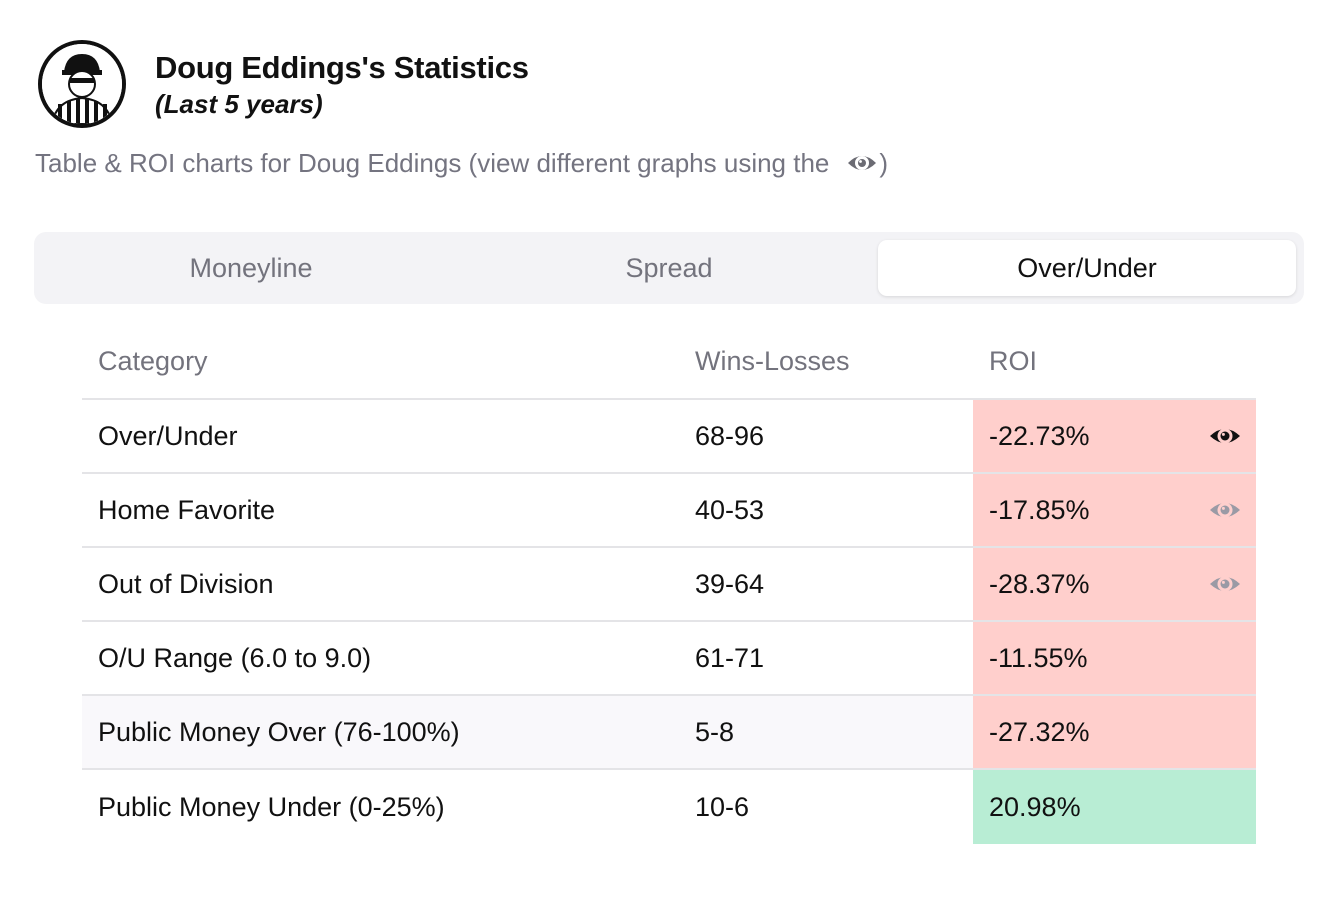  What do you see at coordinates (1039, 583) in the screenshot?
I see `row-roi: -28.37%` at bounding box center [1039, 583].